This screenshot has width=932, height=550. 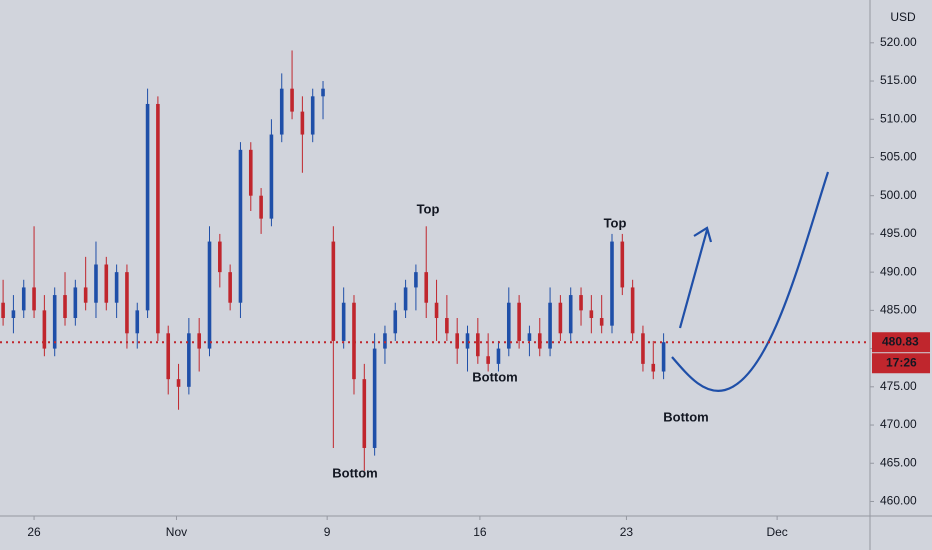 What do you see at coordinates (898, 80) in the screenshot?
I see `y-tick-label: 515.00` at bounding box center [898, 80].